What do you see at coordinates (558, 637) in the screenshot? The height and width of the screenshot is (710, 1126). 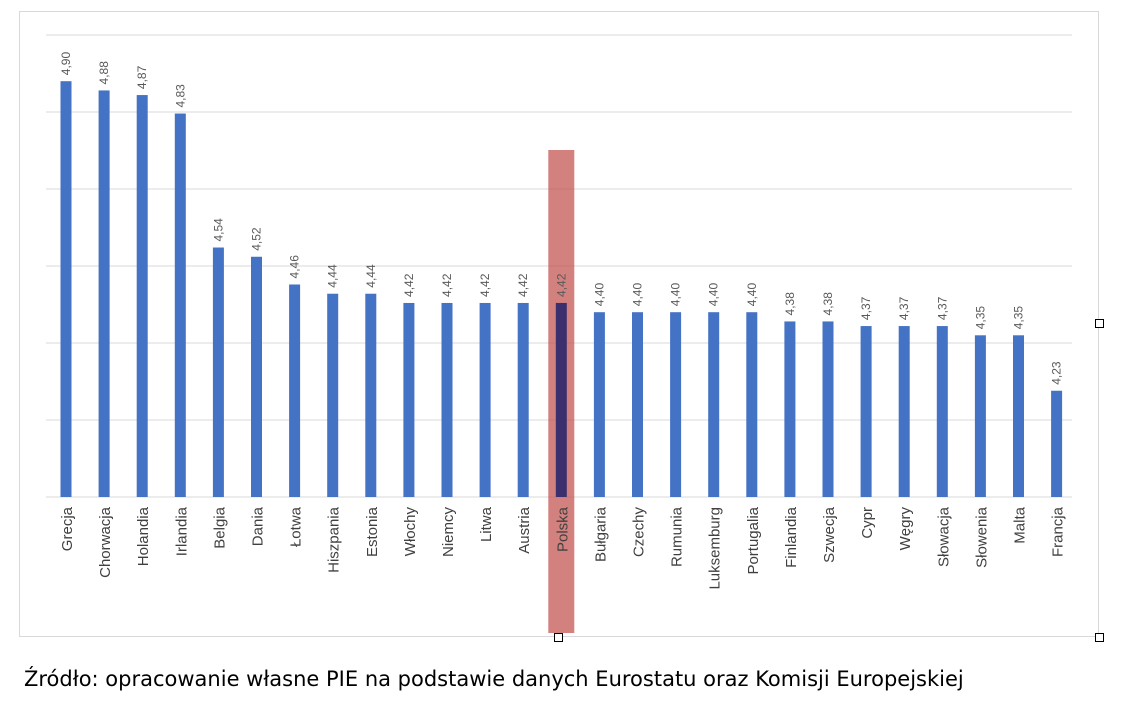 I see `resize-handle-bottom` at bounding box center [558, 637].